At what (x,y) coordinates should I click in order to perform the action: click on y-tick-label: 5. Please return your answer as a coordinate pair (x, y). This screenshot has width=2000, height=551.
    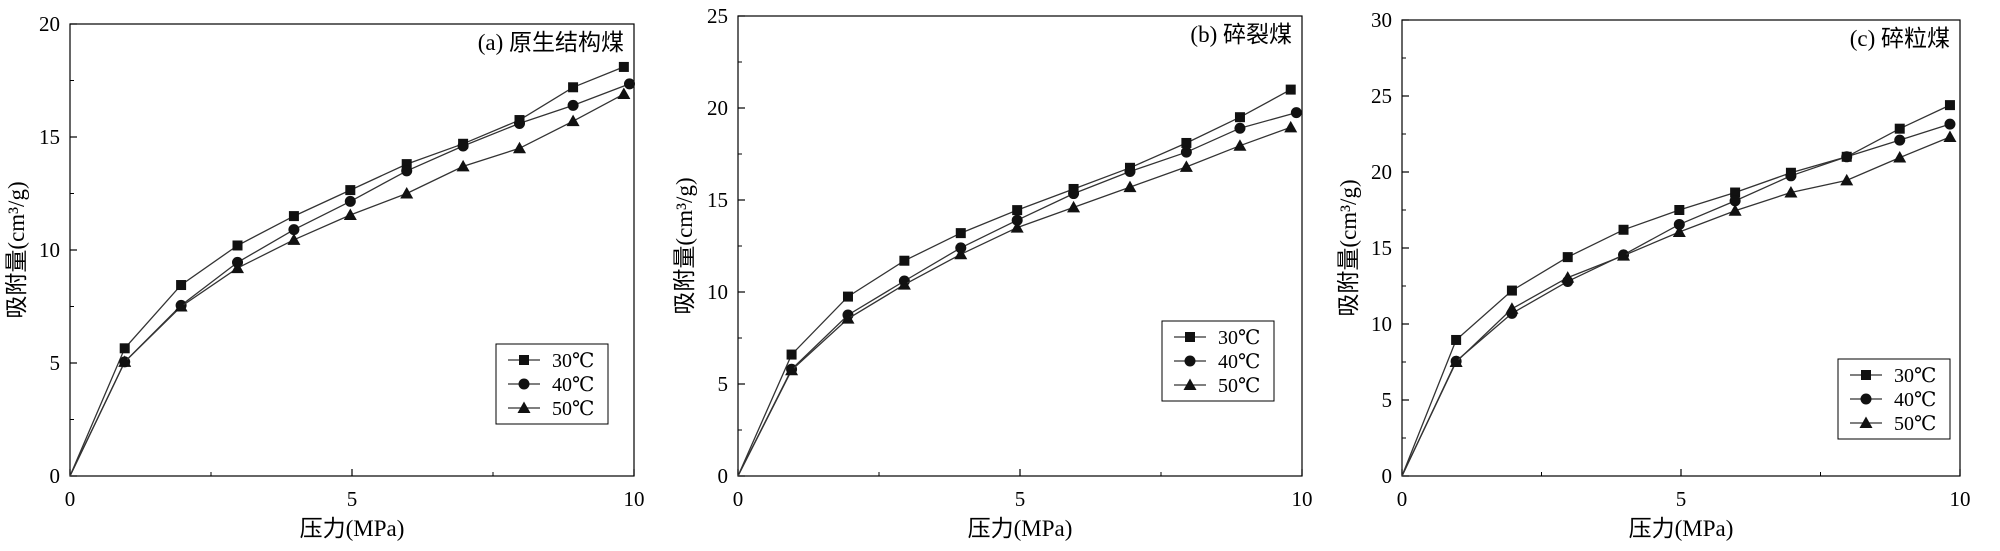
    Looking at the image, I should click on (55, 363).